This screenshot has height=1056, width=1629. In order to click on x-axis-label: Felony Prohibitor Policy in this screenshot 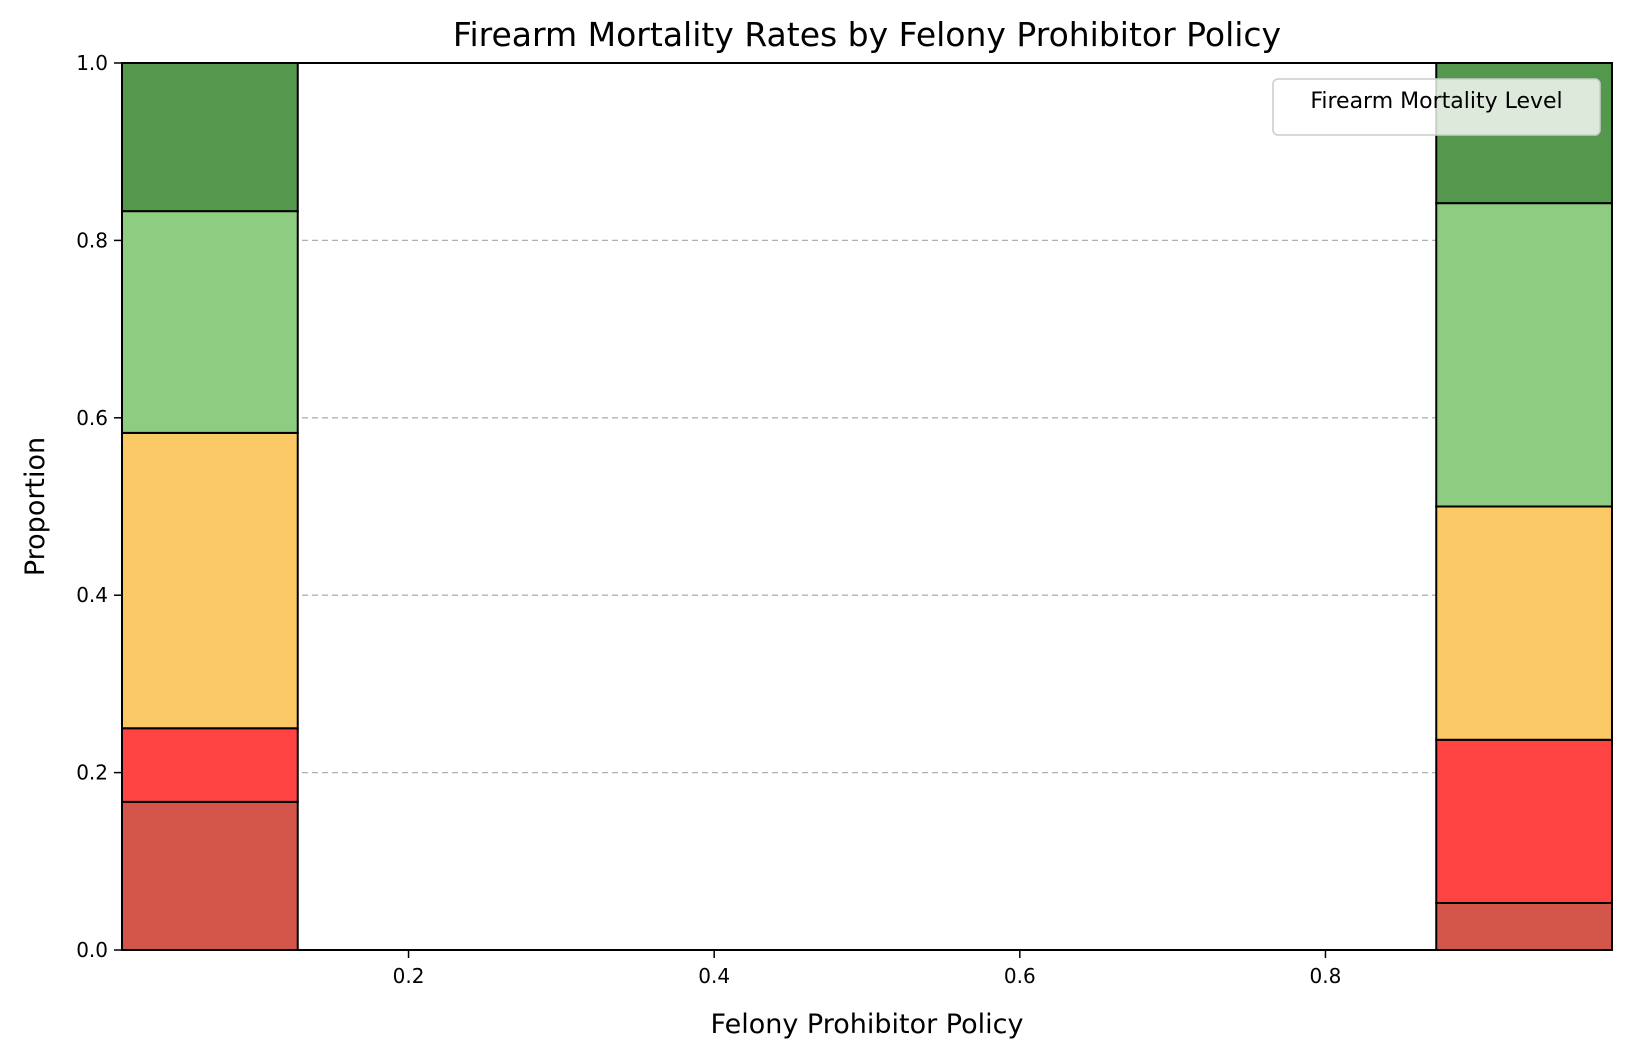, I will do `click(867, 1024)`.